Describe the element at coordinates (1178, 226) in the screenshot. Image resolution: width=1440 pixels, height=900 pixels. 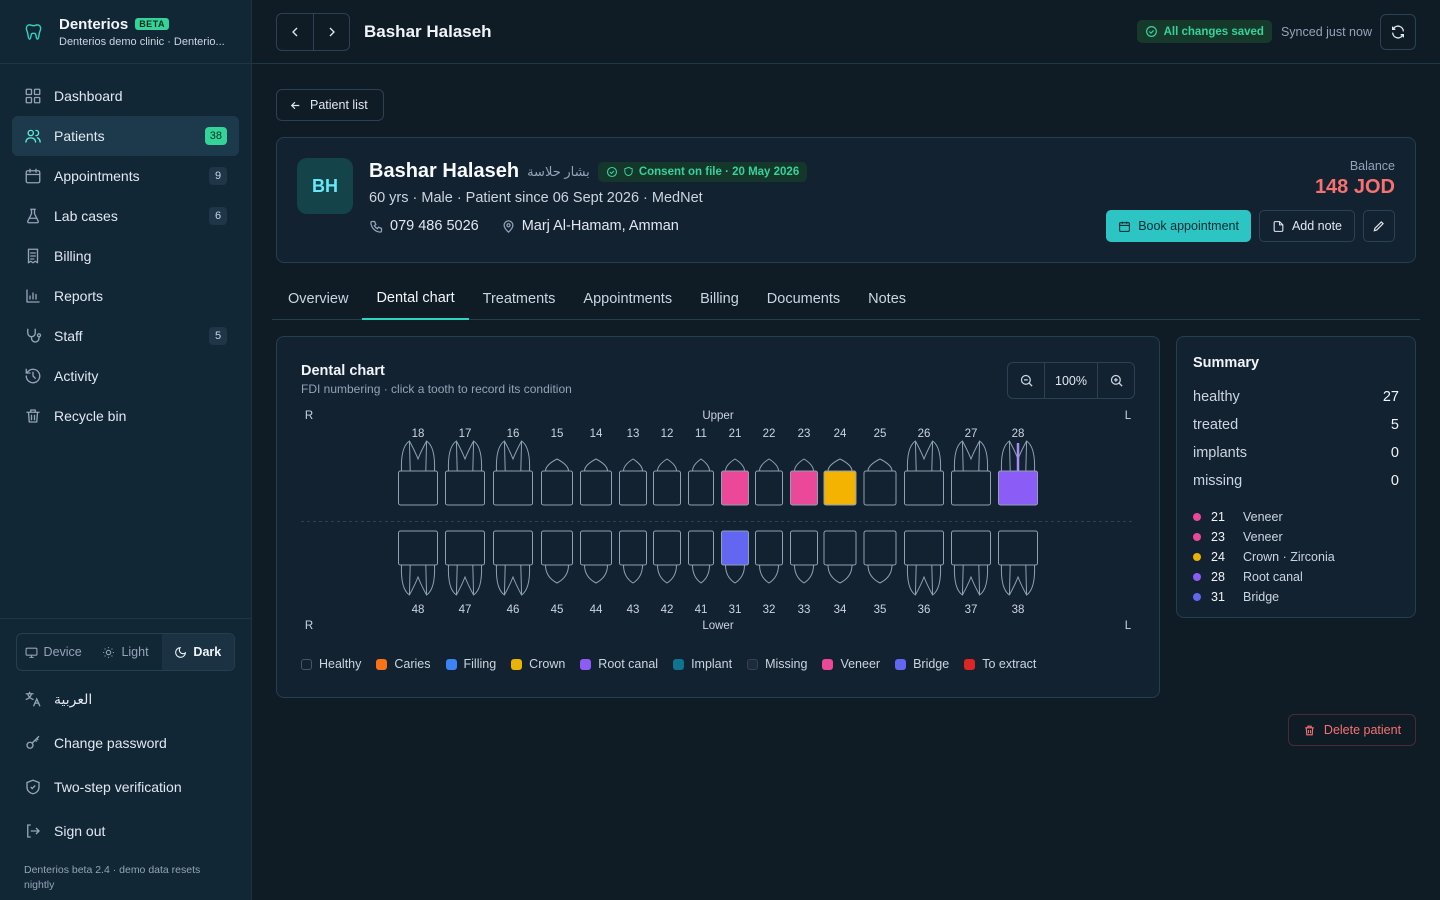
I see `book-appointment-button: Book appointment` at that location.